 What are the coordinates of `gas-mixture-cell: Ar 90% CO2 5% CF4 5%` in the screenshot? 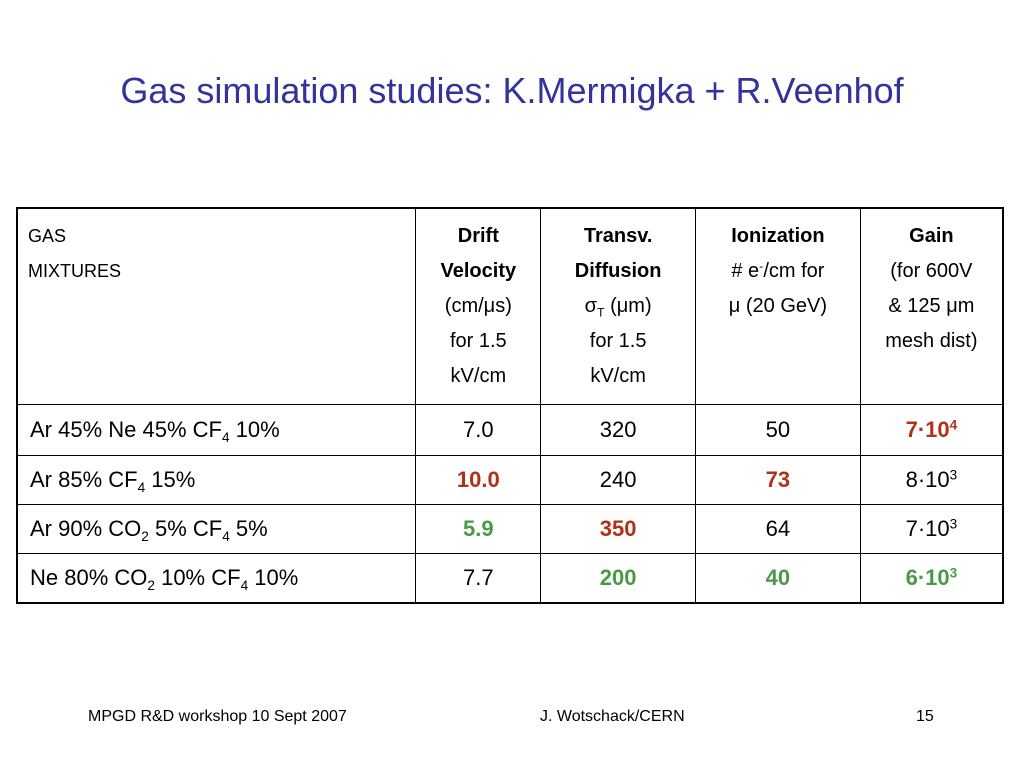 It's located at (216, 529).